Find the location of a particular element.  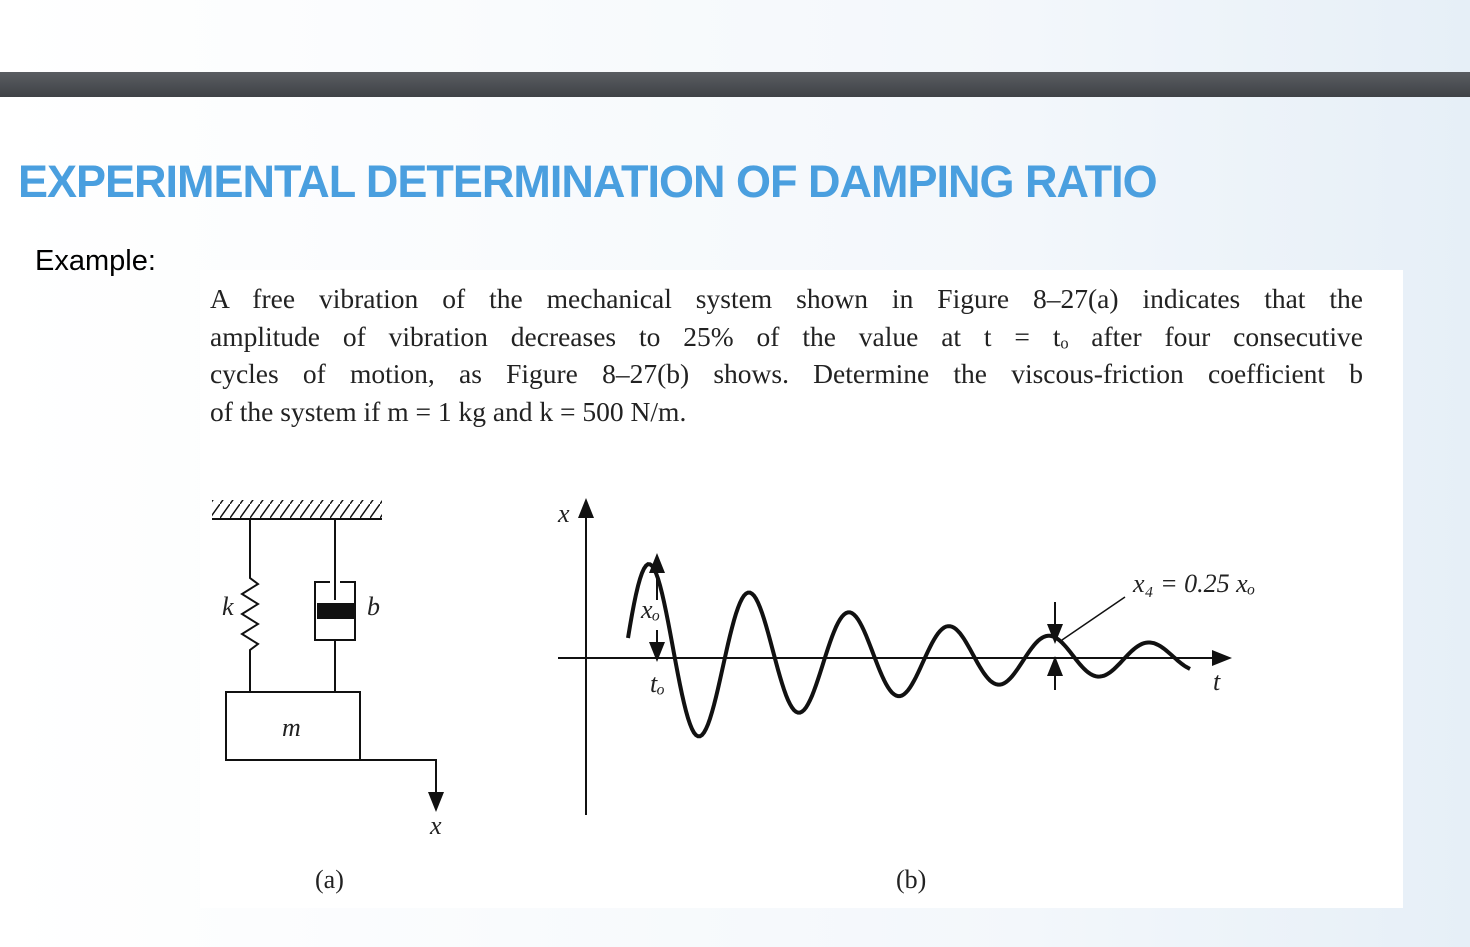

x-axis-label: t is located at coordinates (1217, 681).